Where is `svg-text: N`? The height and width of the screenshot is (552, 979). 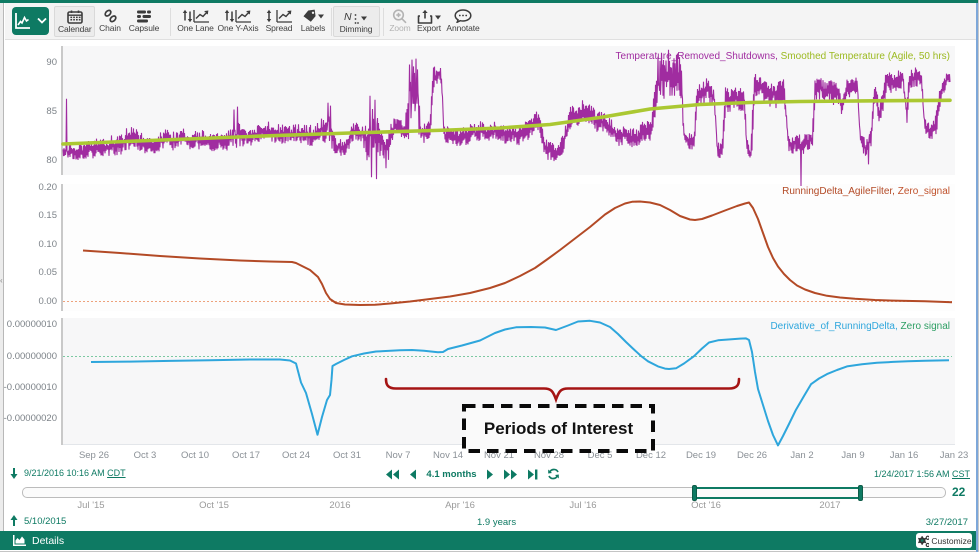
svg-text: N is located at coordinates (348, 17).